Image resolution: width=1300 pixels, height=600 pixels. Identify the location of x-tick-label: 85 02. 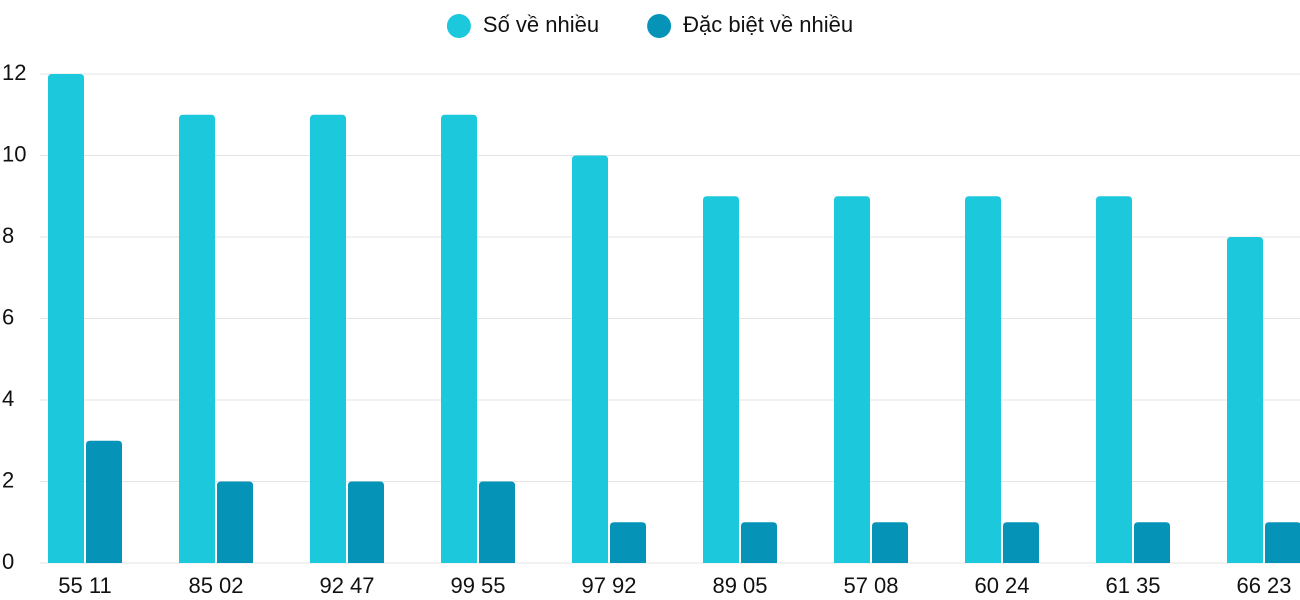
(215, 585).